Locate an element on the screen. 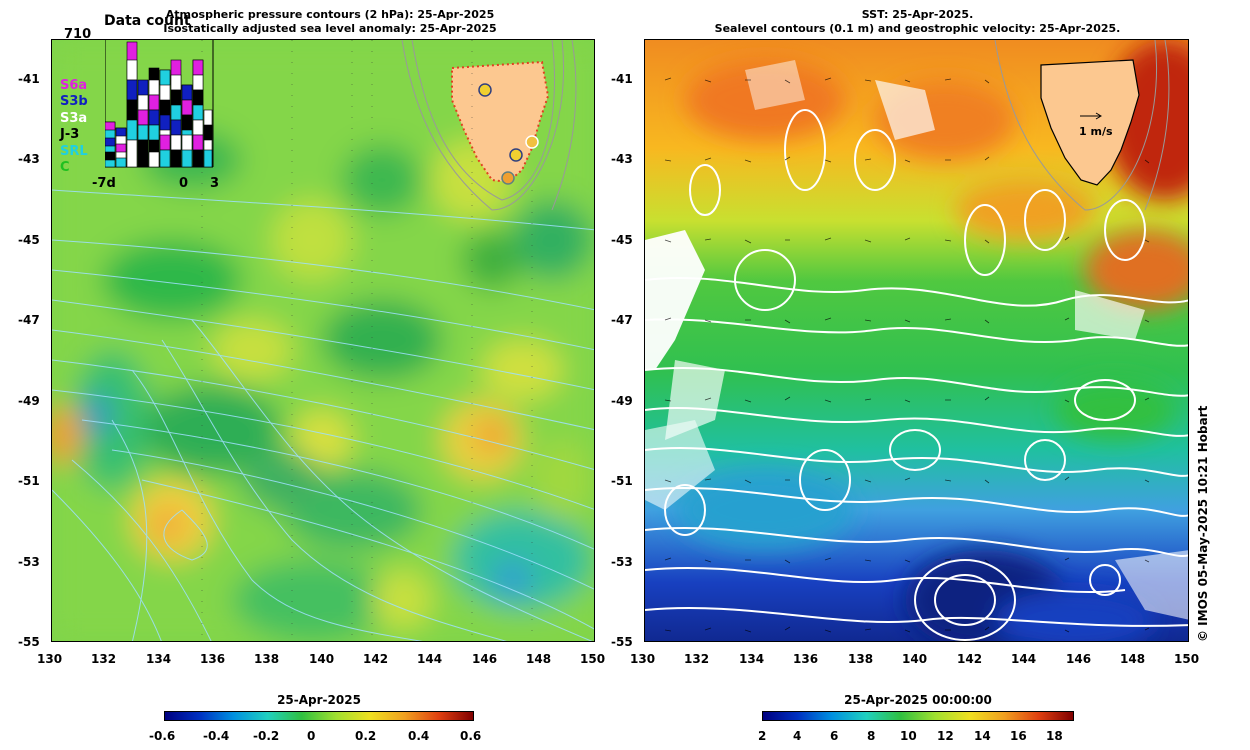 Image resolution: width=1250 pixels, height=750 pixels. left-colorbar-tick: 0.6 is located at coordinates (471, 736).